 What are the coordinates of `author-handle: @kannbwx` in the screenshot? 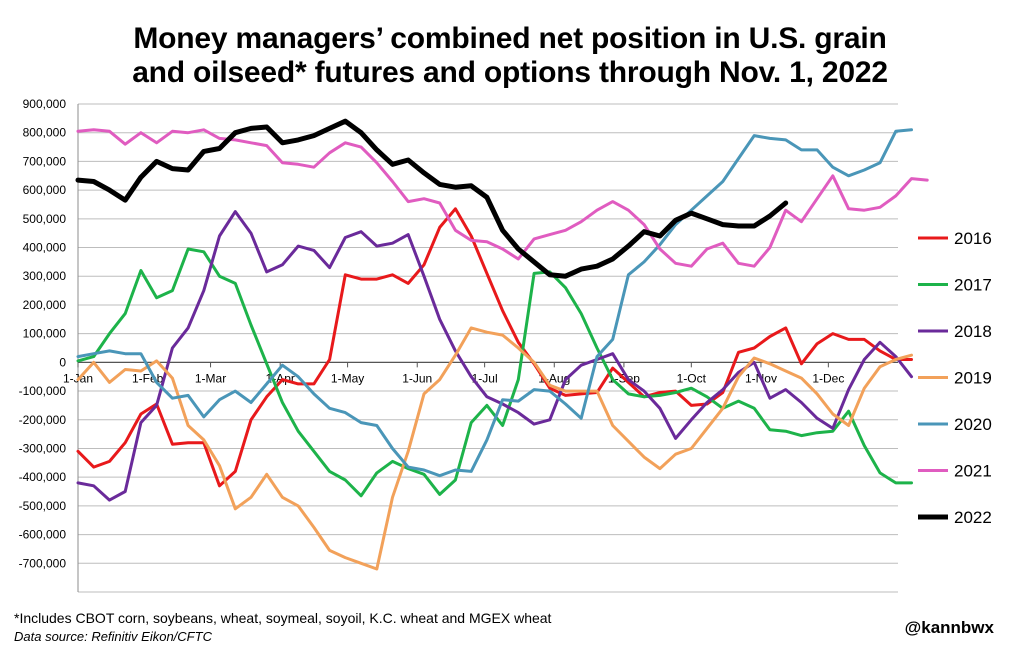 It's located at (949, 627).